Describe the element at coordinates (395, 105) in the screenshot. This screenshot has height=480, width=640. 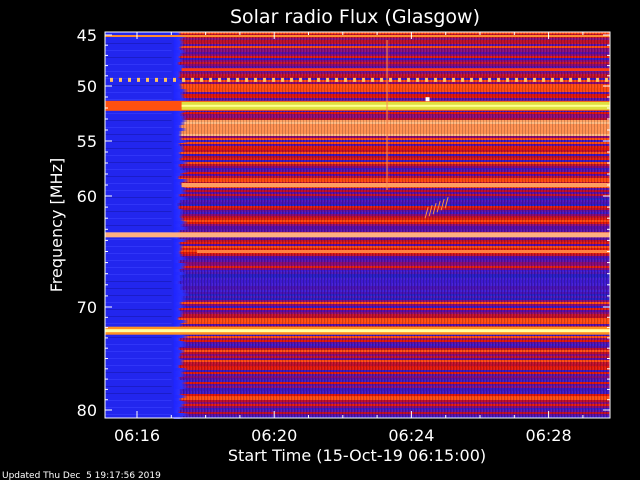
I see `intense-band-51mhz-core` at that location.